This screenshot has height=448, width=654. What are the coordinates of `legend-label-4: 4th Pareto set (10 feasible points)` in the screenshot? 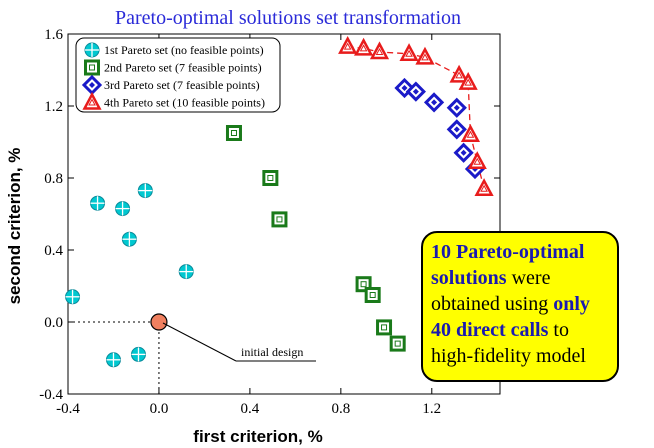 It's located at (184, 103).